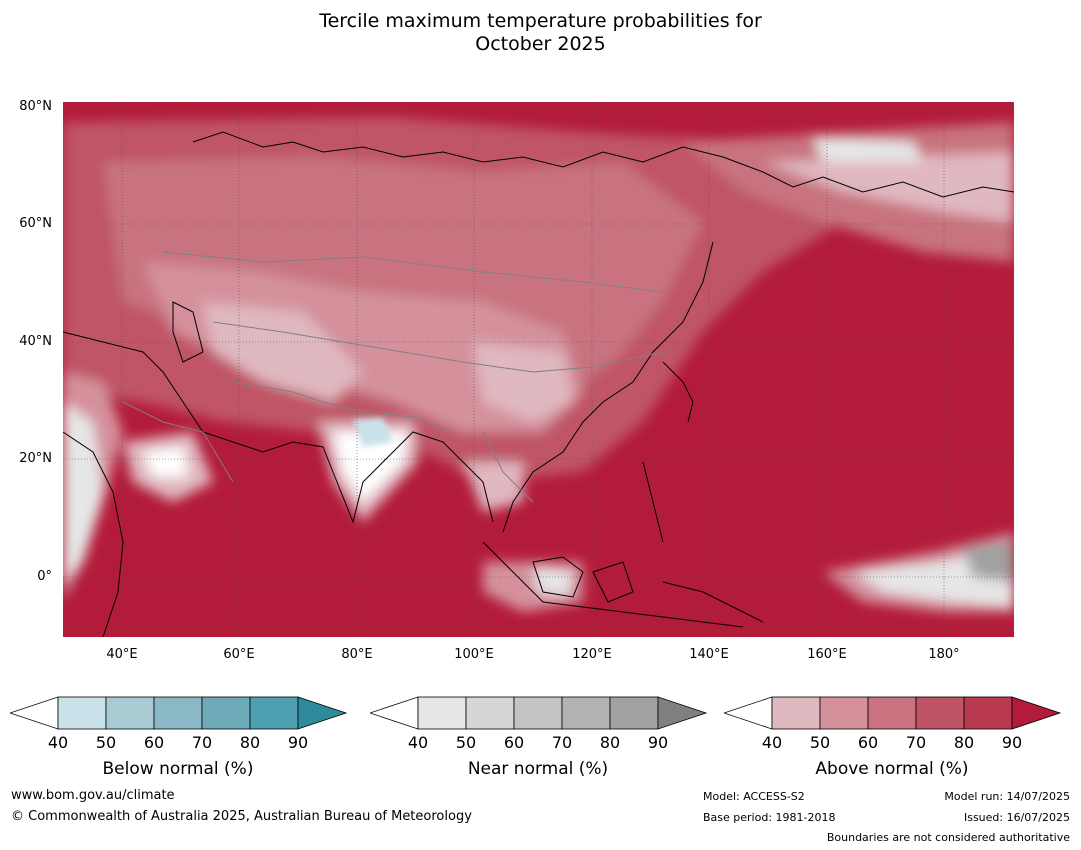 This screenshot has height=850, width=1081. What do you see at coordinates (35, 106) in the screenshot?
I see `lat-label-80n: 80°N` at bounding box center [35, 106].